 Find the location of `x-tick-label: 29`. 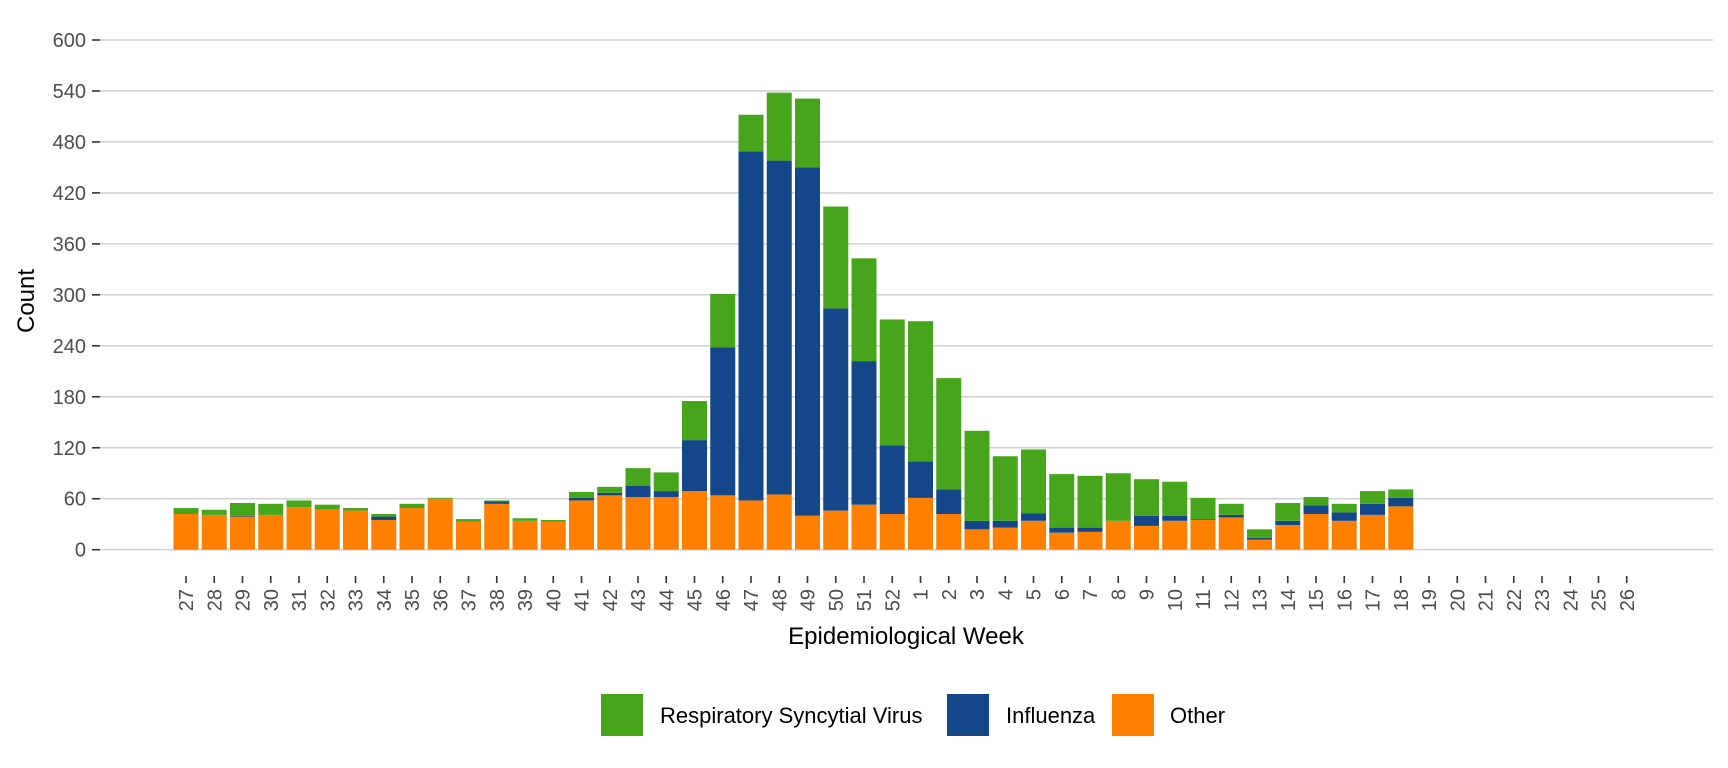

x-tick-label: 29 is located at coordinates (244, 600).